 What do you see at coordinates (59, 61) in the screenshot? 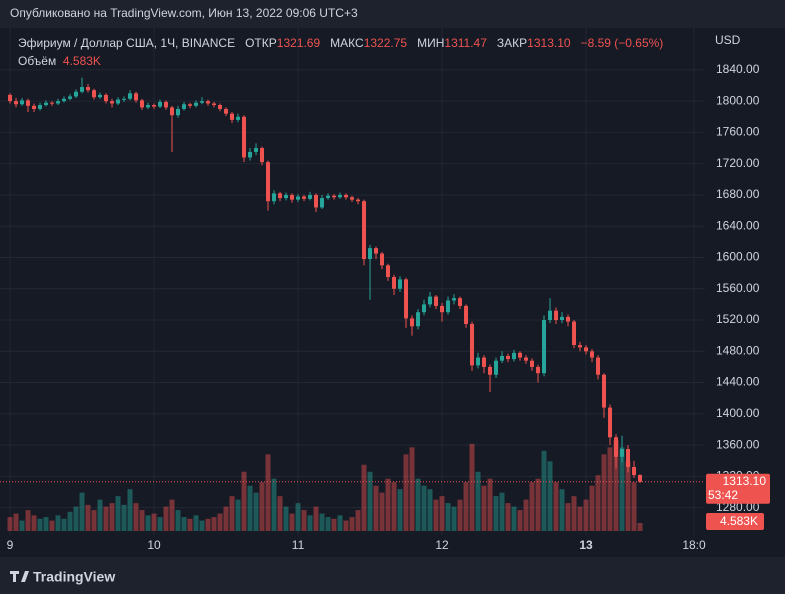
I see `volume-legend: Объём 4.583K` at bounding box center [59, 61].